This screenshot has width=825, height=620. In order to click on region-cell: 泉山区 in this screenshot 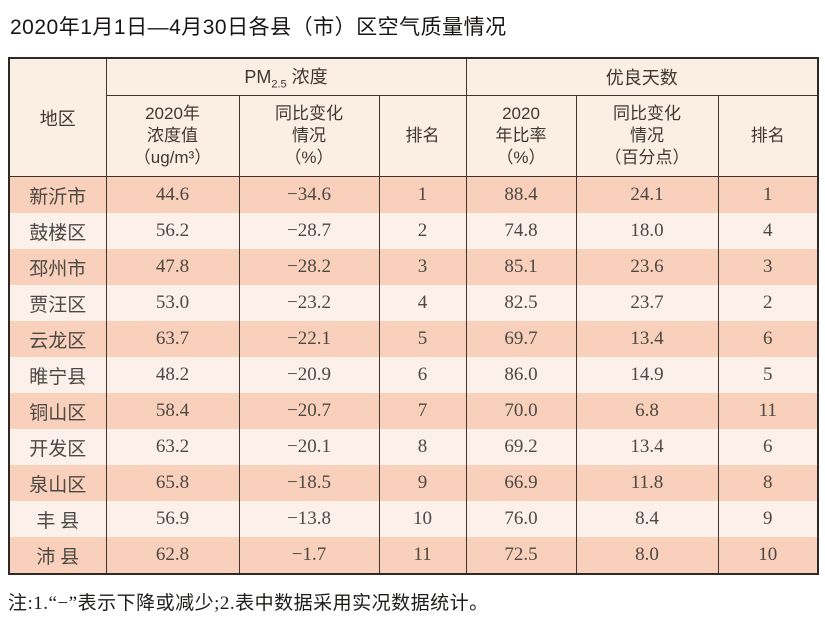, I will do `click(57, 483)`.